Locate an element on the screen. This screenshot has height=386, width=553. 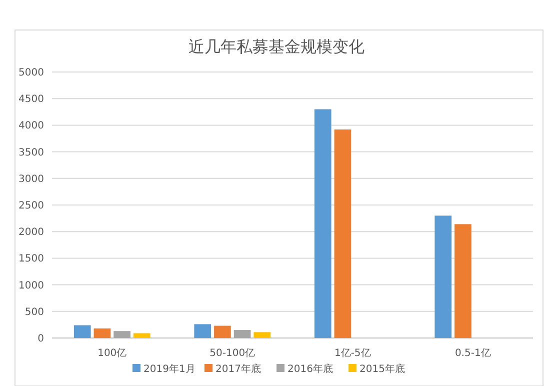
y-tick-label: 0 is located at coordinates (41, 339).